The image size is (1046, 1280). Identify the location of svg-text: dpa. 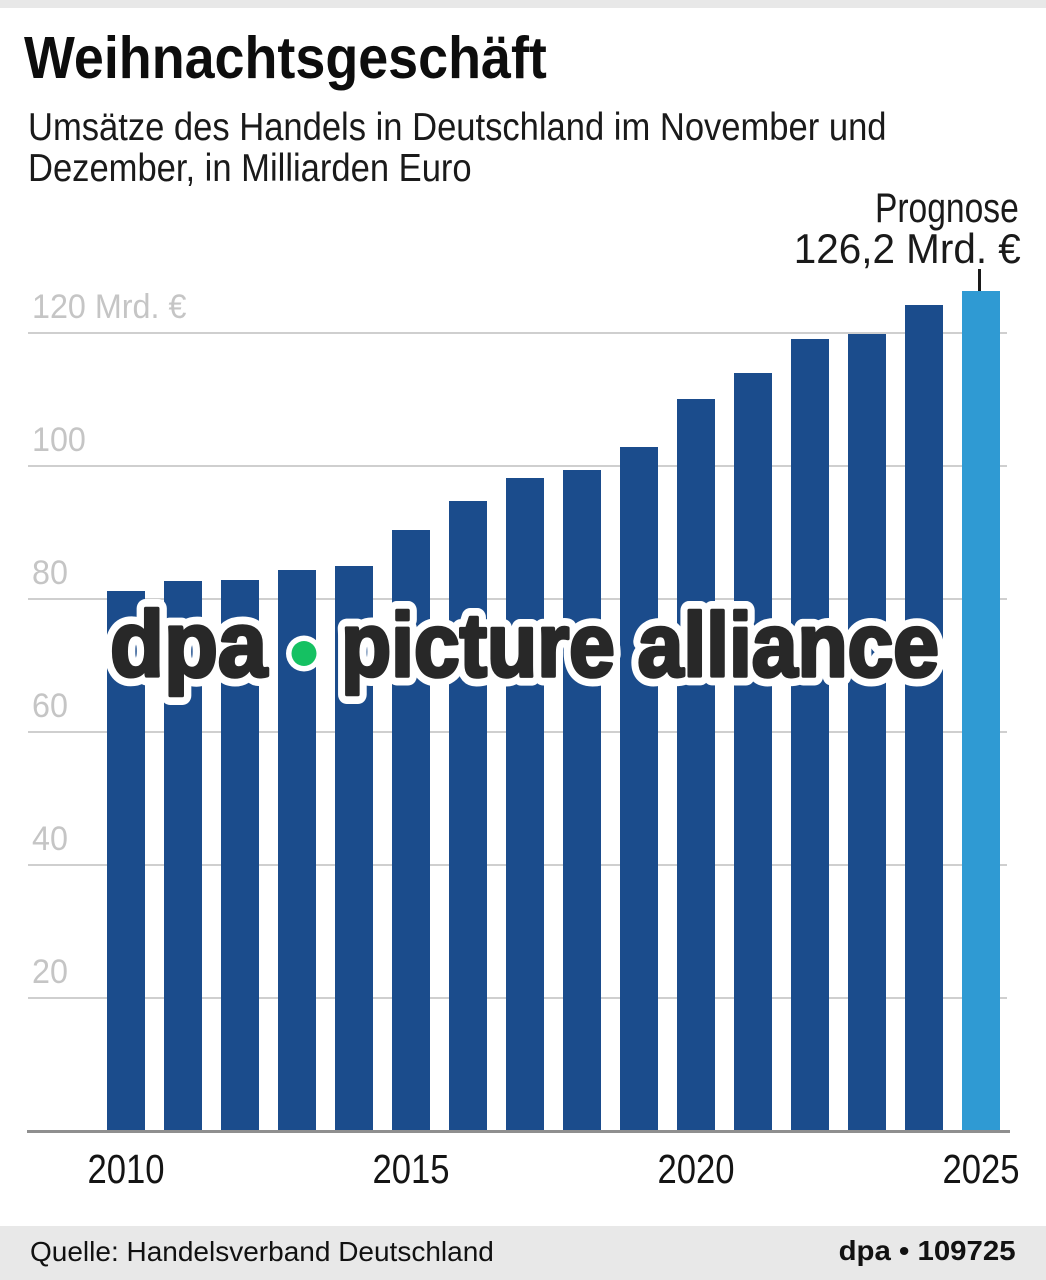
(189, 644).